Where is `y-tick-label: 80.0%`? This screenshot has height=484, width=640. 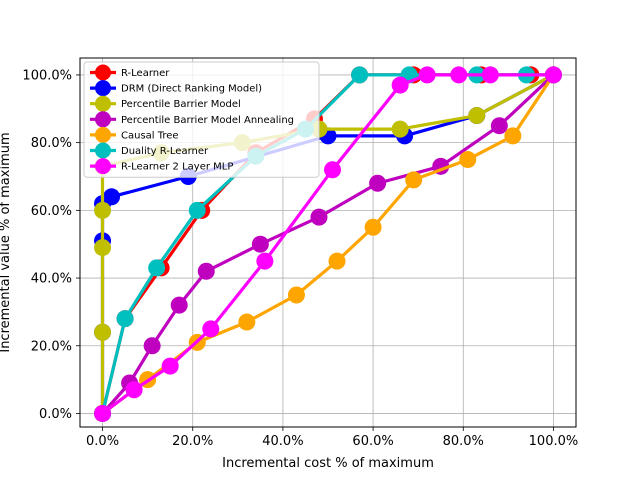
y-tick-label: 80.0% is located at coordinates (51, 143).